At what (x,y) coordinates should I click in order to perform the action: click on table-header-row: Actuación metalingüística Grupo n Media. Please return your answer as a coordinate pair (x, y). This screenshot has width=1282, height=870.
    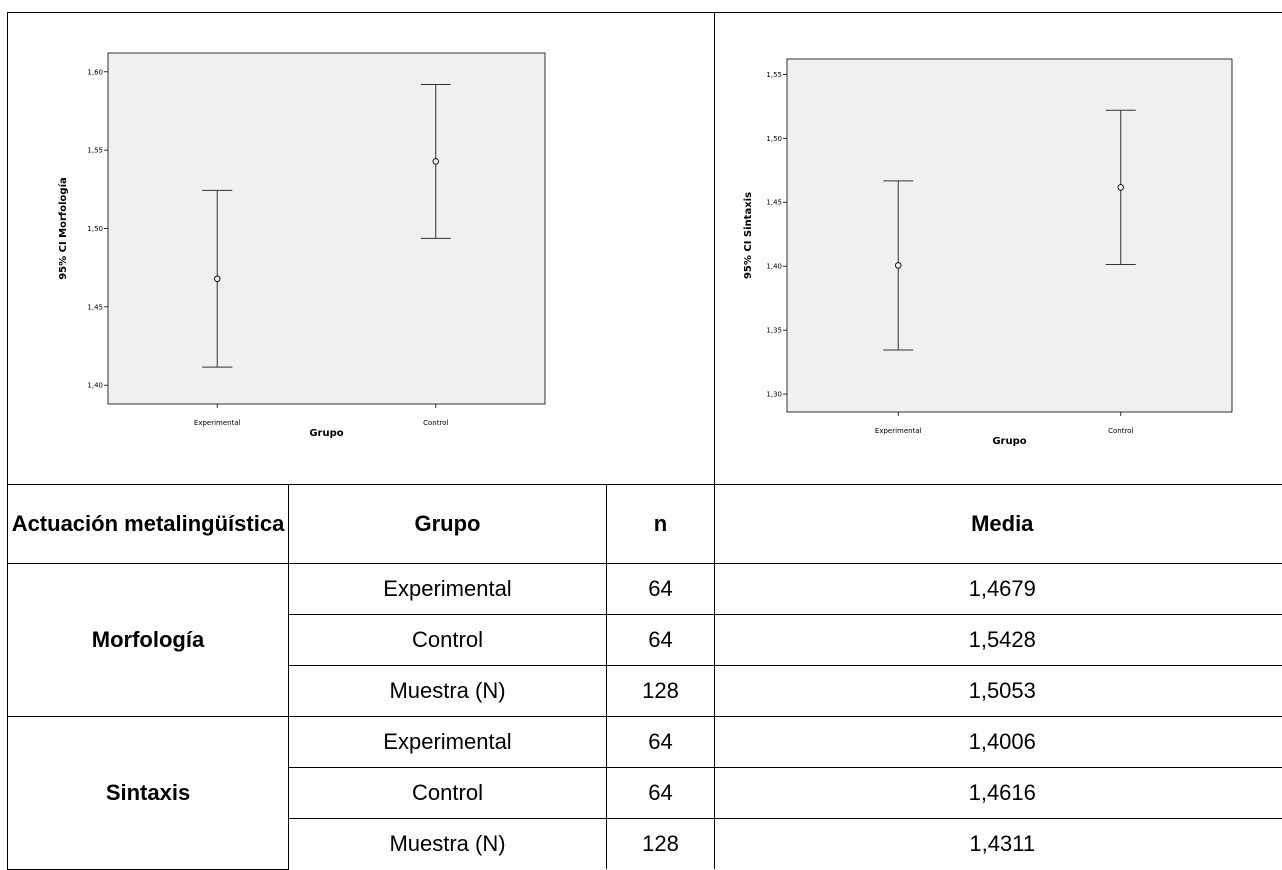
    Looking at the image, I should click on (645, 524).